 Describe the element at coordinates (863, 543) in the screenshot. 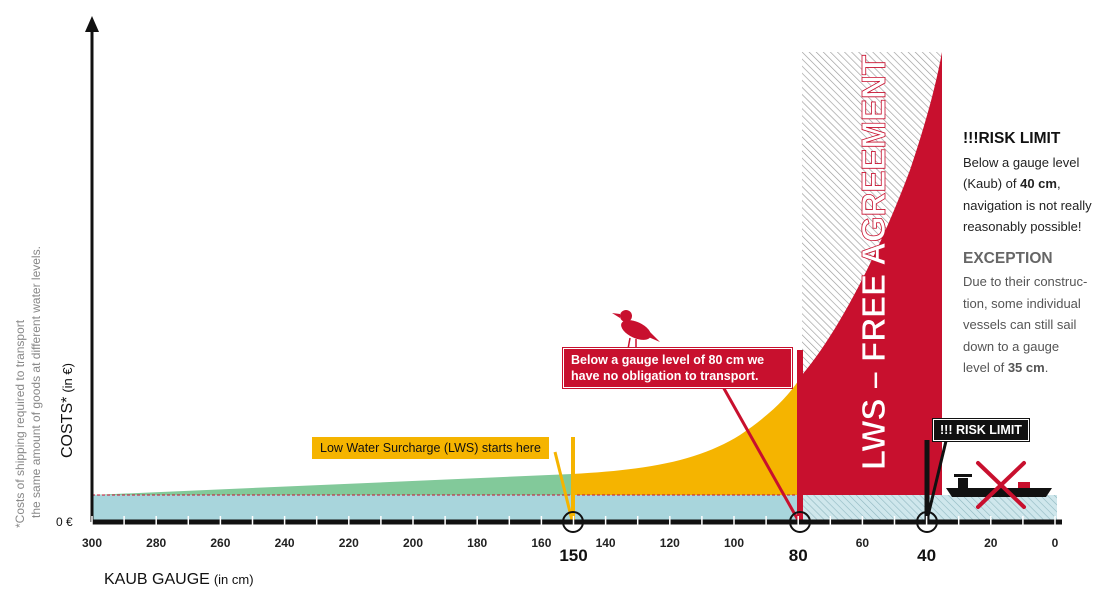

I see `x-tick-label: 60` at that location.